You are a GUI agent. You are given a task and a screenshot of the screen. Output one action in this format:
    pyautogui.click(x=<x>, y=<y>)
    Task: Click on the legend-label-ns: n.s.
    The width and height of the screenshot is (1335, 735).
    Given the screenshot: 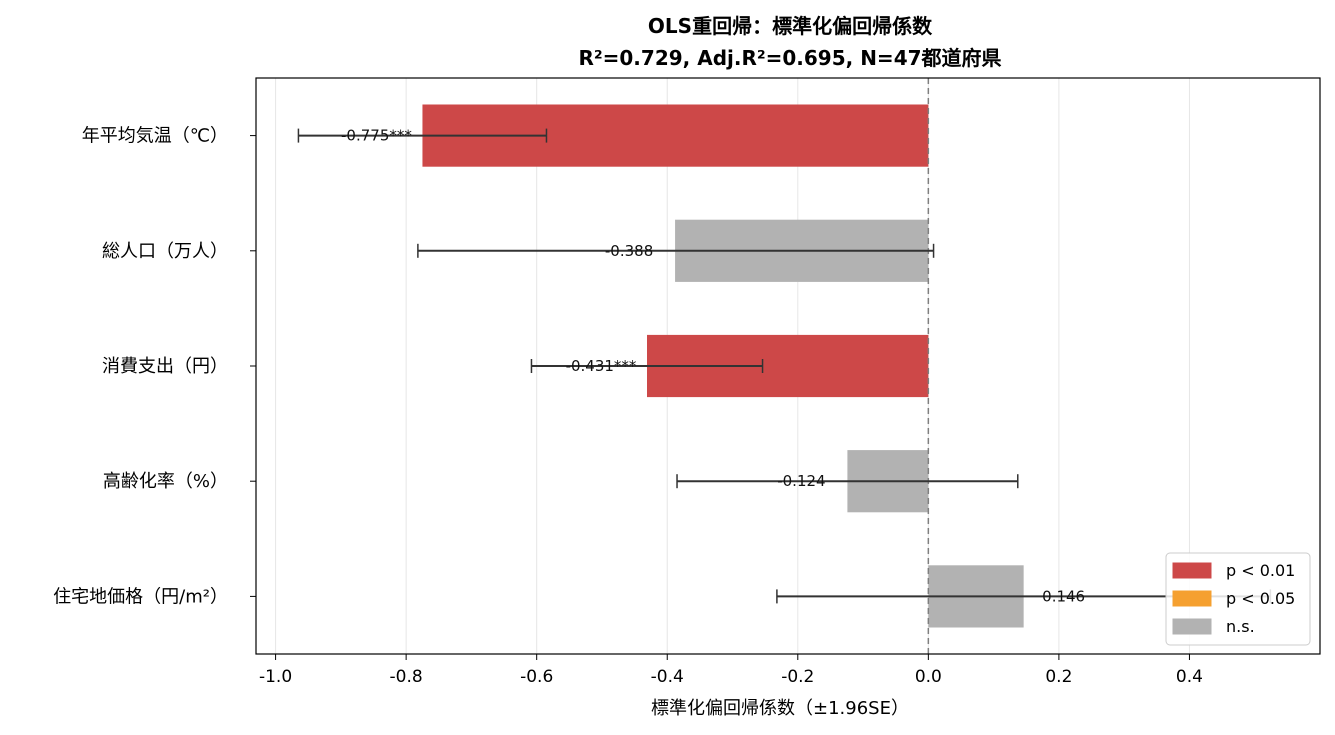 What is the action you would take?
    pyautogui.click(x=1240, y=626)
    